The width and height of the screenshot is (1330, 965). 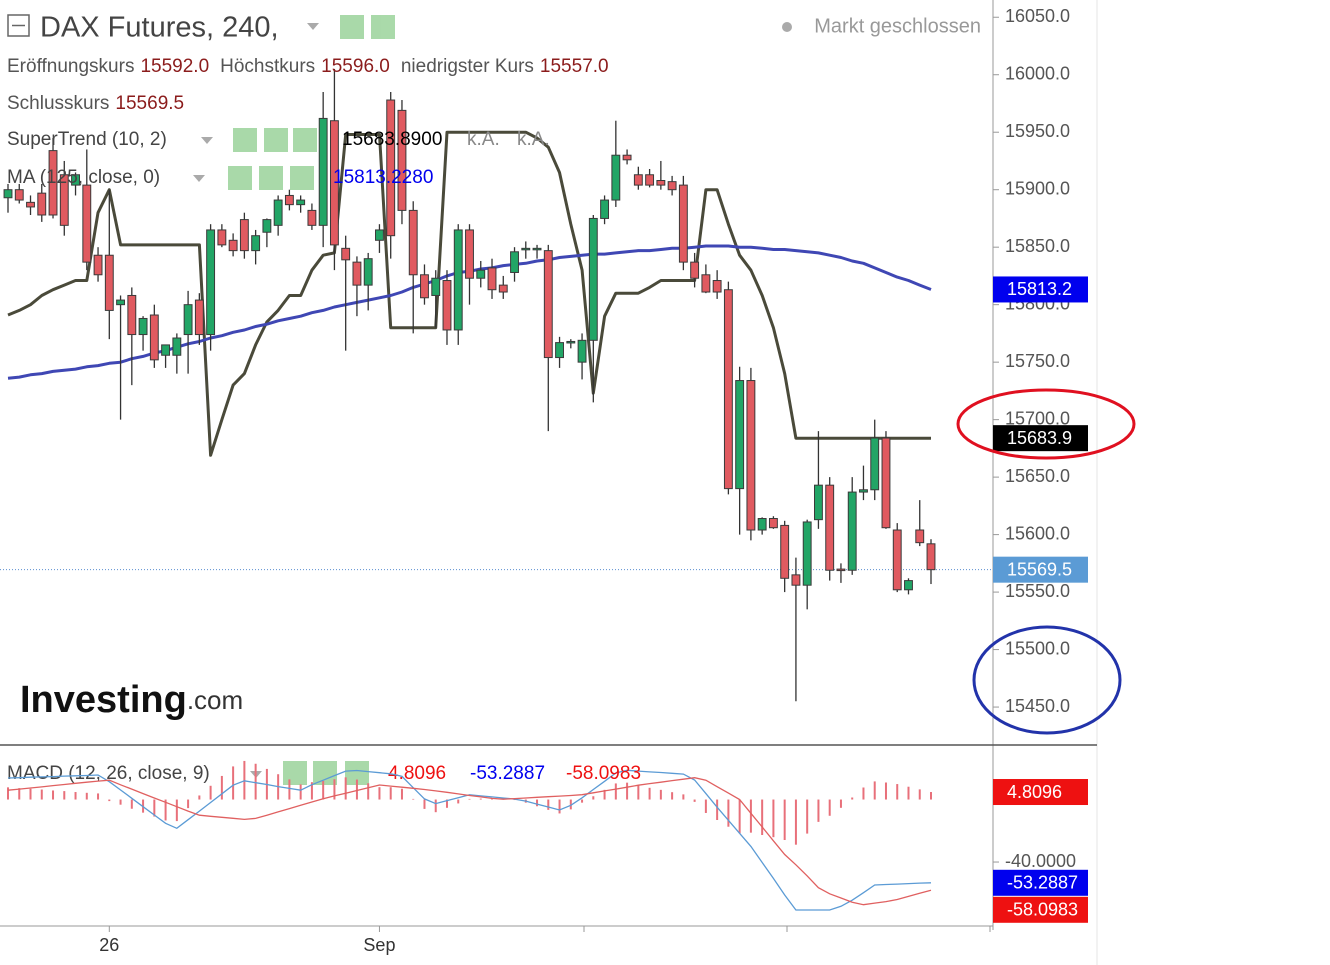 I want to click on ohlc-label: Eröffnungskurs, so click(x=70, y=66).